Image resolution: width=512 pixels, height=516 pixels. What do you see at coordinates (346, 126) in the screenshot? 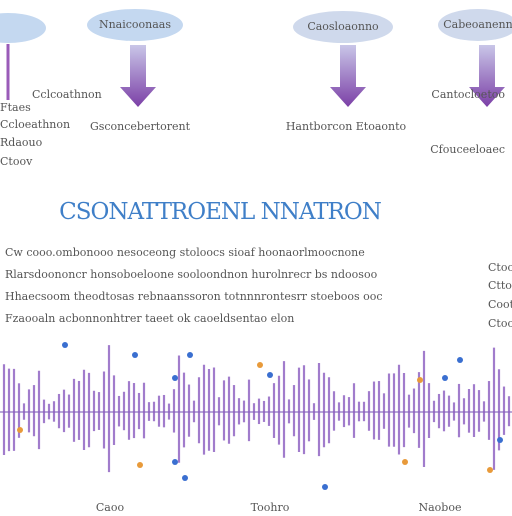
I see `center-label: Hantborcon Etoaonto` at bounding box center [346, 126].